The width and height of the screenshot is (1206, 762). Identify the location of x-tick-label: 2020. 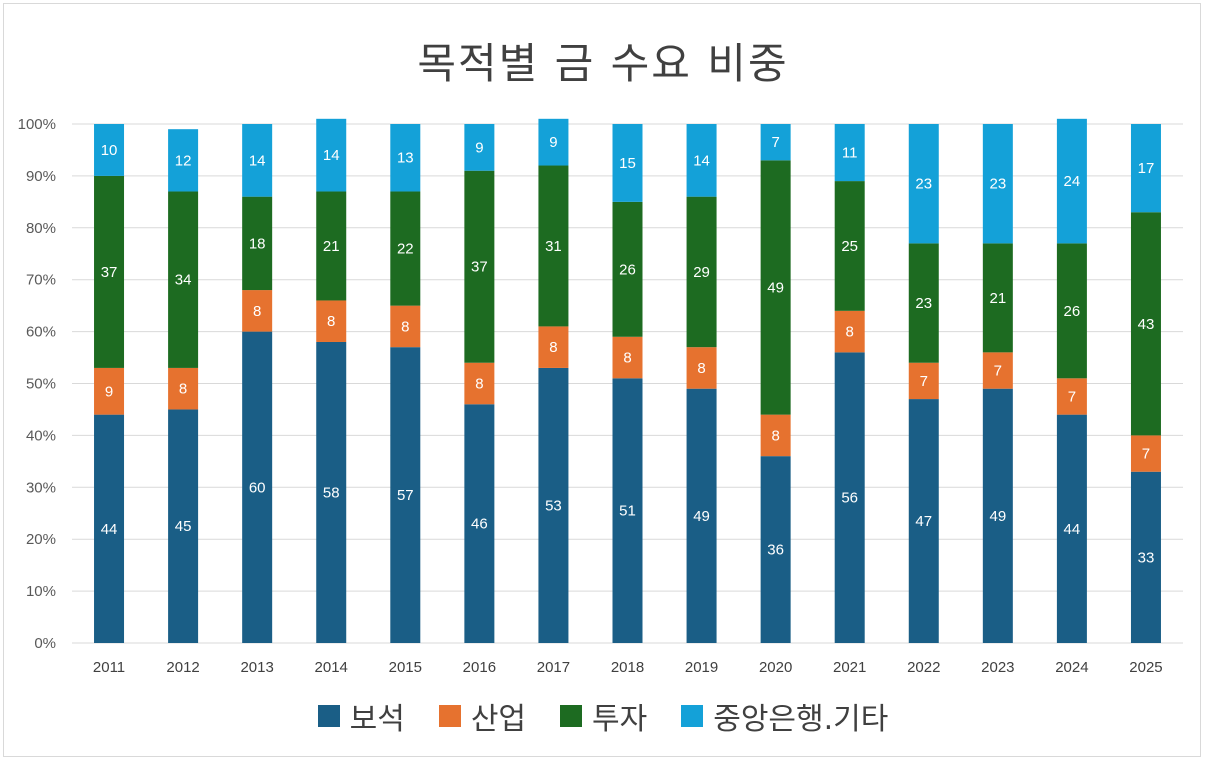
(775, 667).